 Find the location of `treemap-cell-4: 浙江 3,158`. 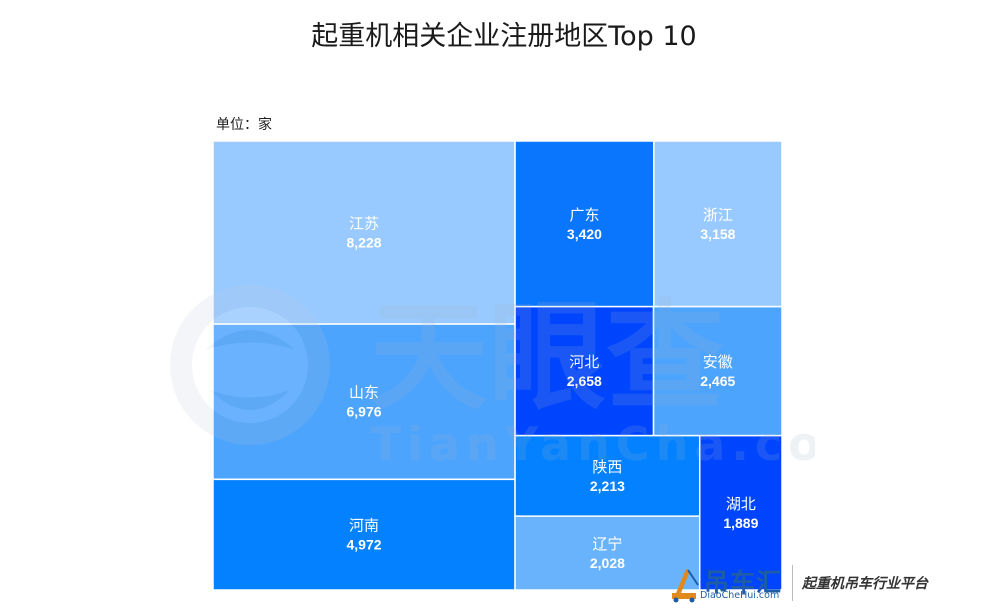

treemap-cell-4: 浙江 3,158 is located at coordinates (718, 224).